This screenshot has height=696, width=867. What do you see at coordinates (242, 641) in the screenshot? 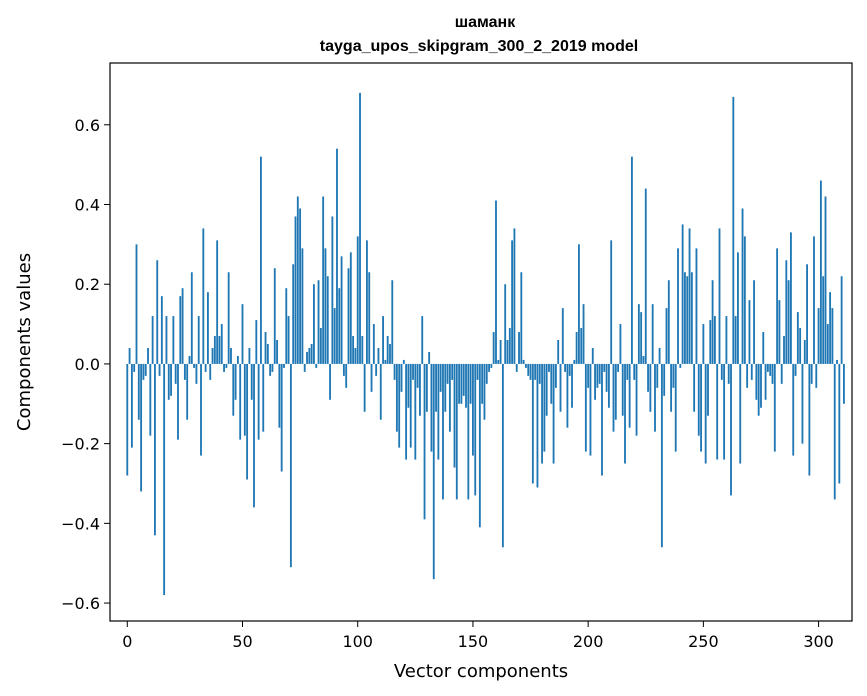
I see `x-tick-label: 50` at bounding box center [242, 641].